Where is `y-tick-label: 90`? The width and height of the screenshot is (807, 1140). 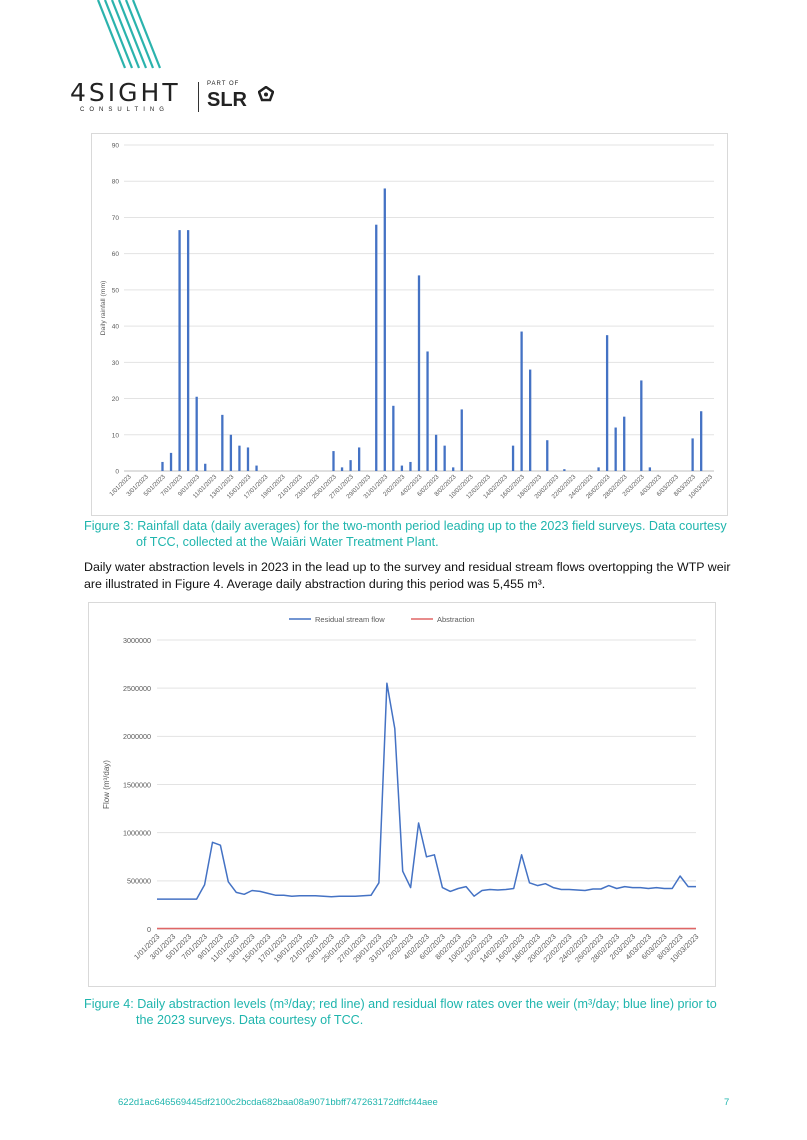
y-tick-label: 90 is located at coordinates (116, 146).